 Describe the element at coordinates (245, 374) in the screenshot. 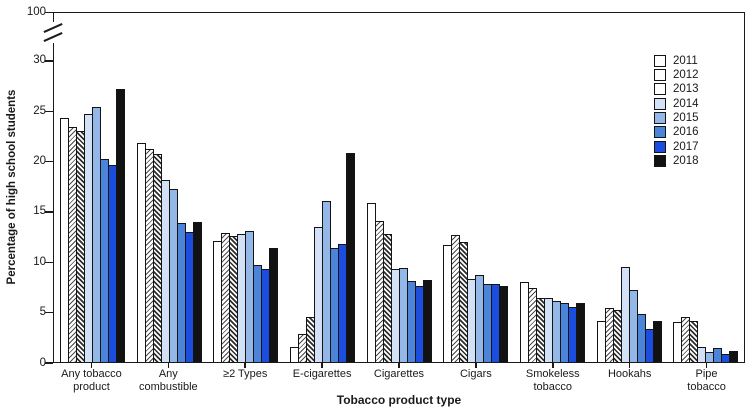

I see `category-label: ≥2 Types` at that location.